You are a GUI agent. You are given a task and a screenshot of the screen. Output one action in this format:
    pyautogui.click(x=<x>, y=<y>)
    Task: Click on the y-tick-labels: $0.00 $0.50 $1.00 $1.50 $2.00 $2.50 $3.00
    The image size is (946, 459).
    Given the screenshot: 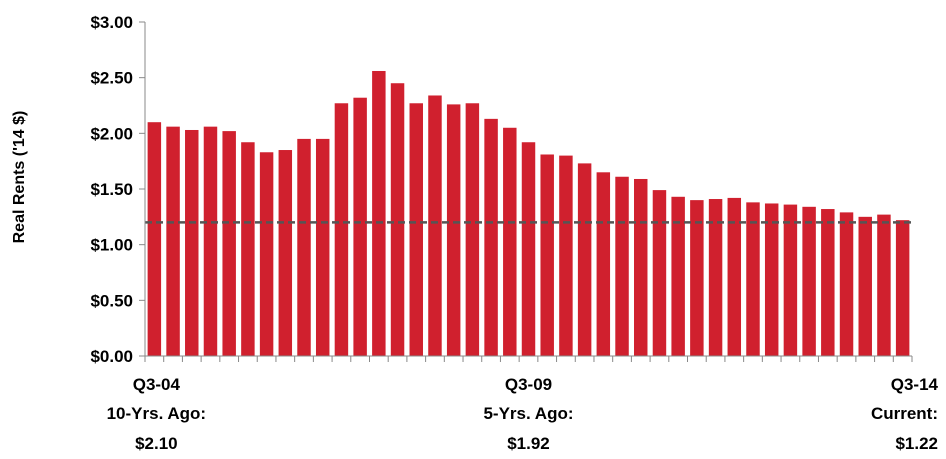 What is the action you would take?
    pyautogui.click(x=111, y=189)
    